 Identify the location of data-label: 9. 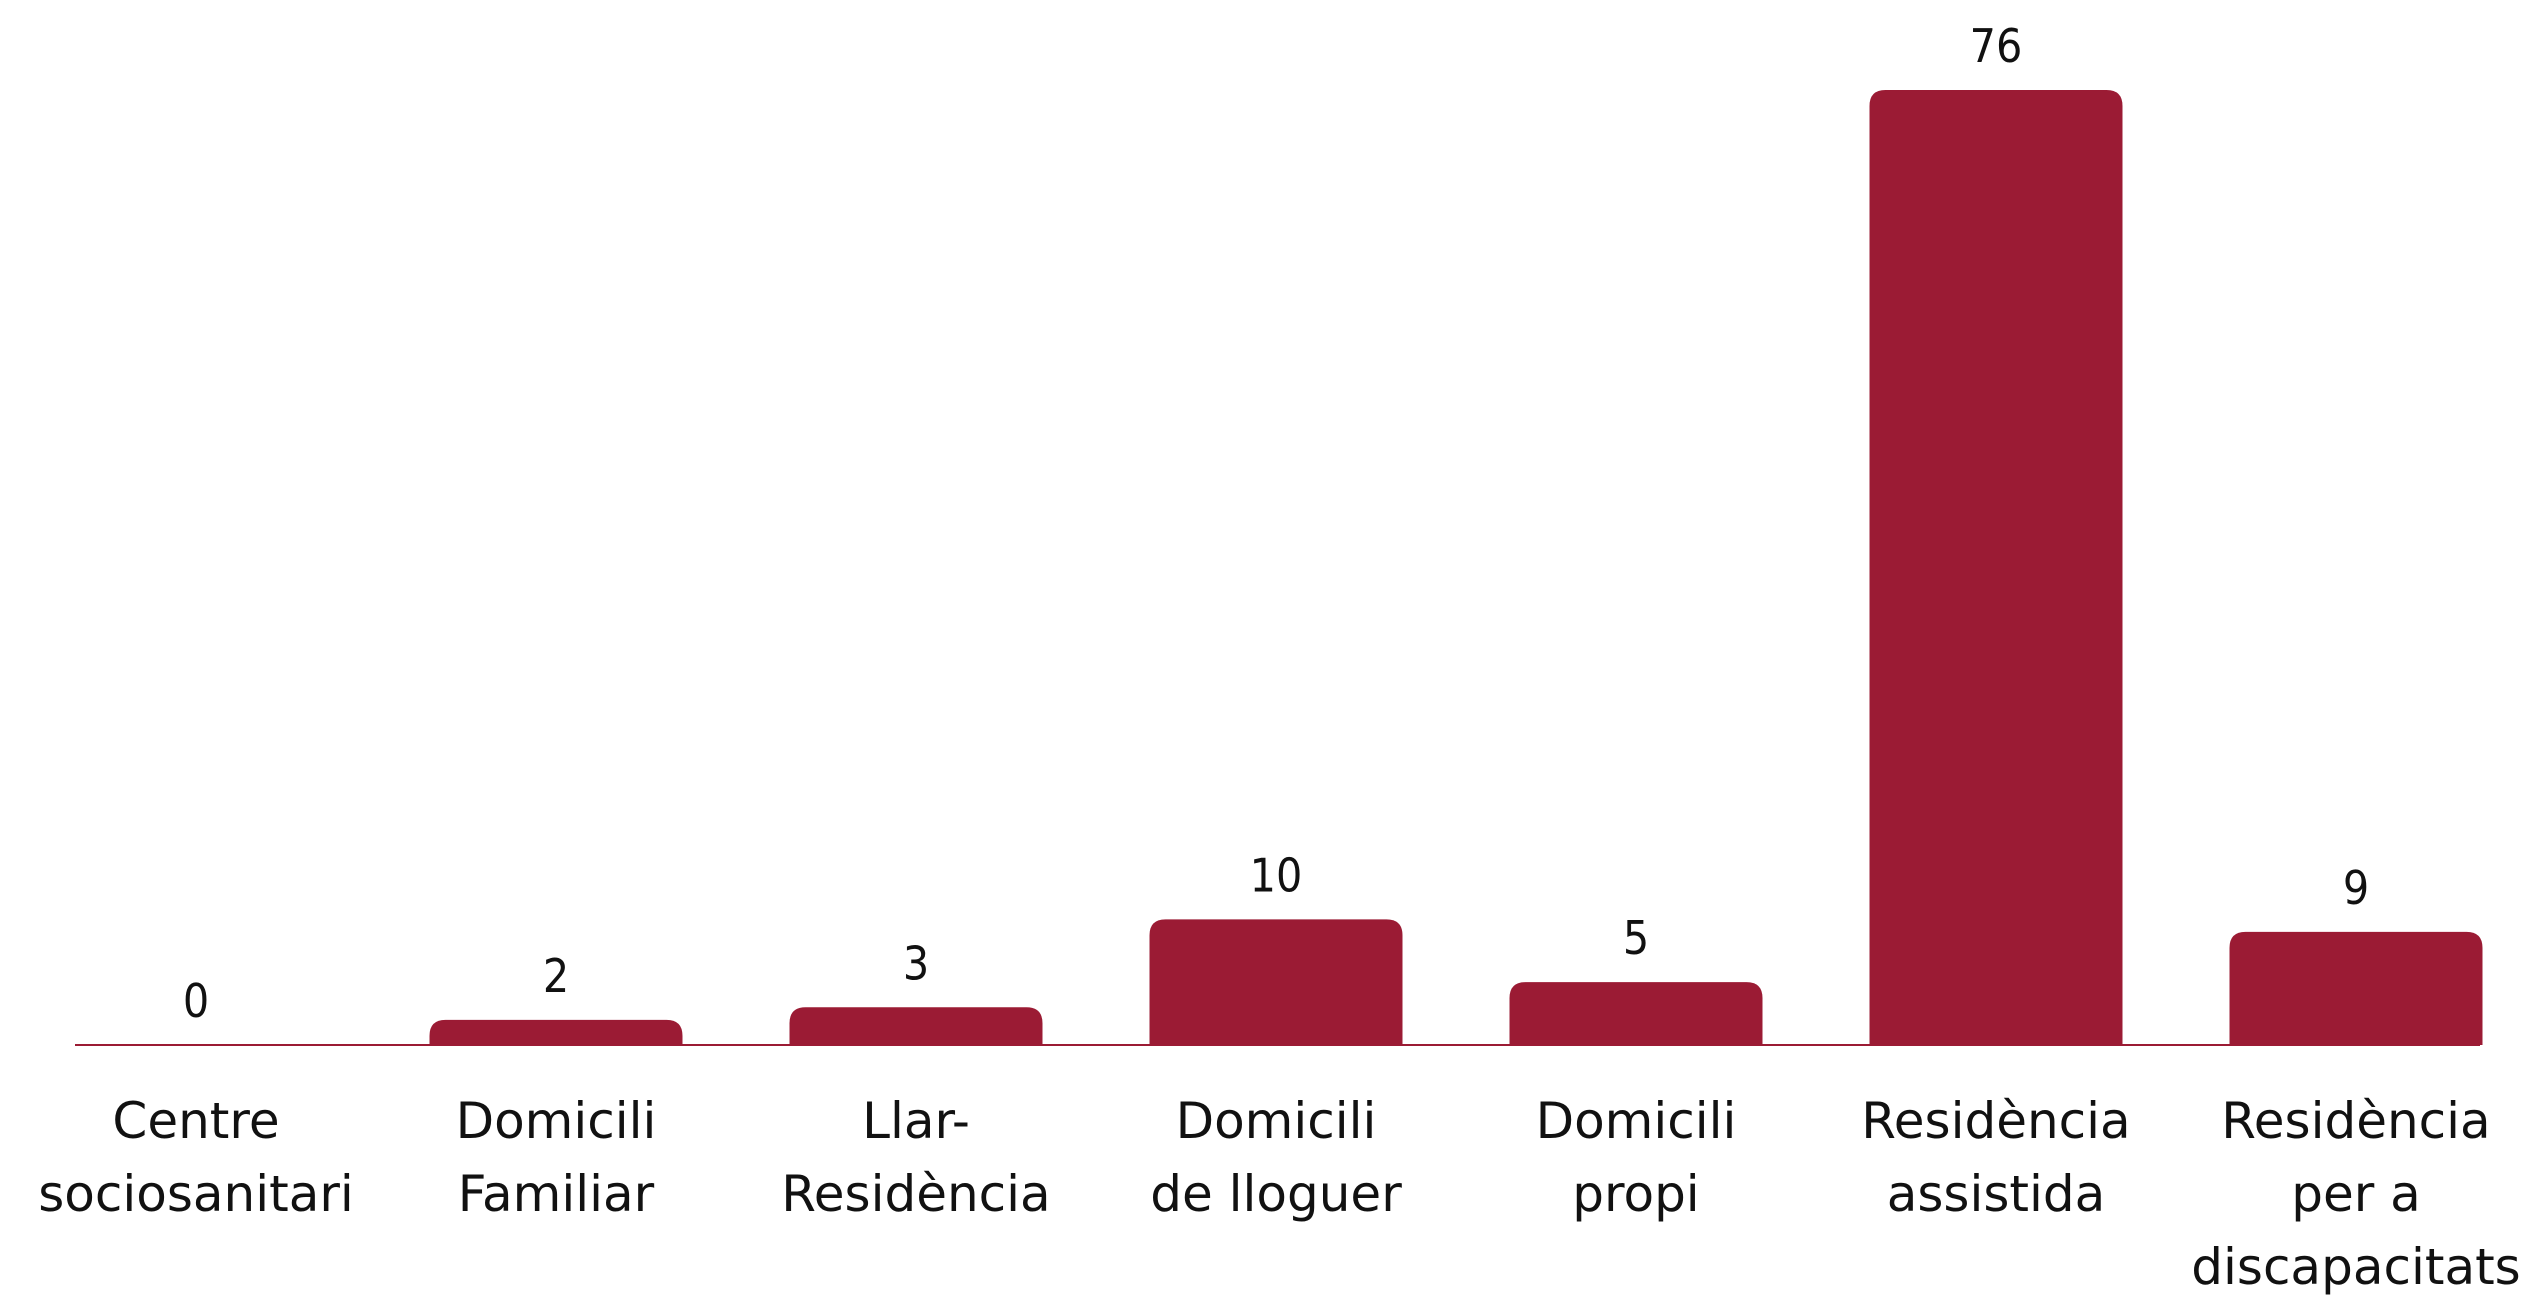
(2356, 888).